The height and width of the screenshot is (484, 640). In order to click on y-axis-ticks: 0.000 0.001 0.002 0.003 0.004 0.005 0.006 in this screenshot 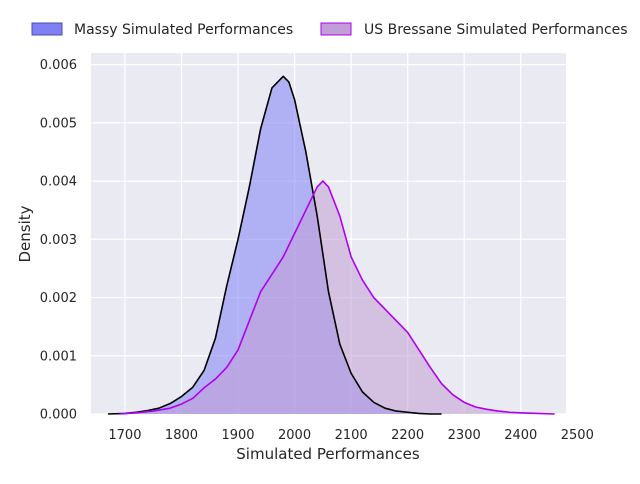, I will do `click(58, 240)`.